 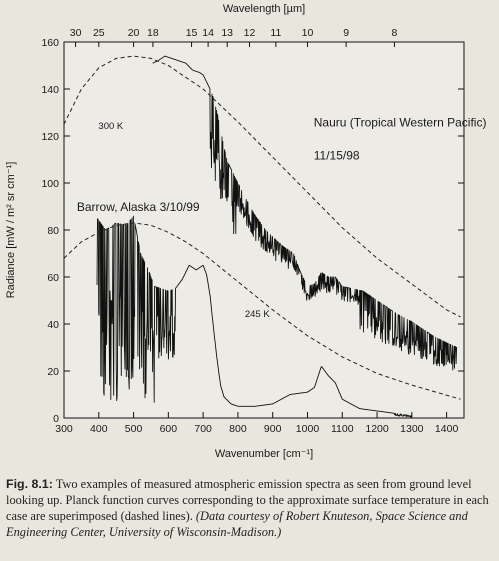 I want to click on top-tick-label: 12, so click(x=250, y=33).